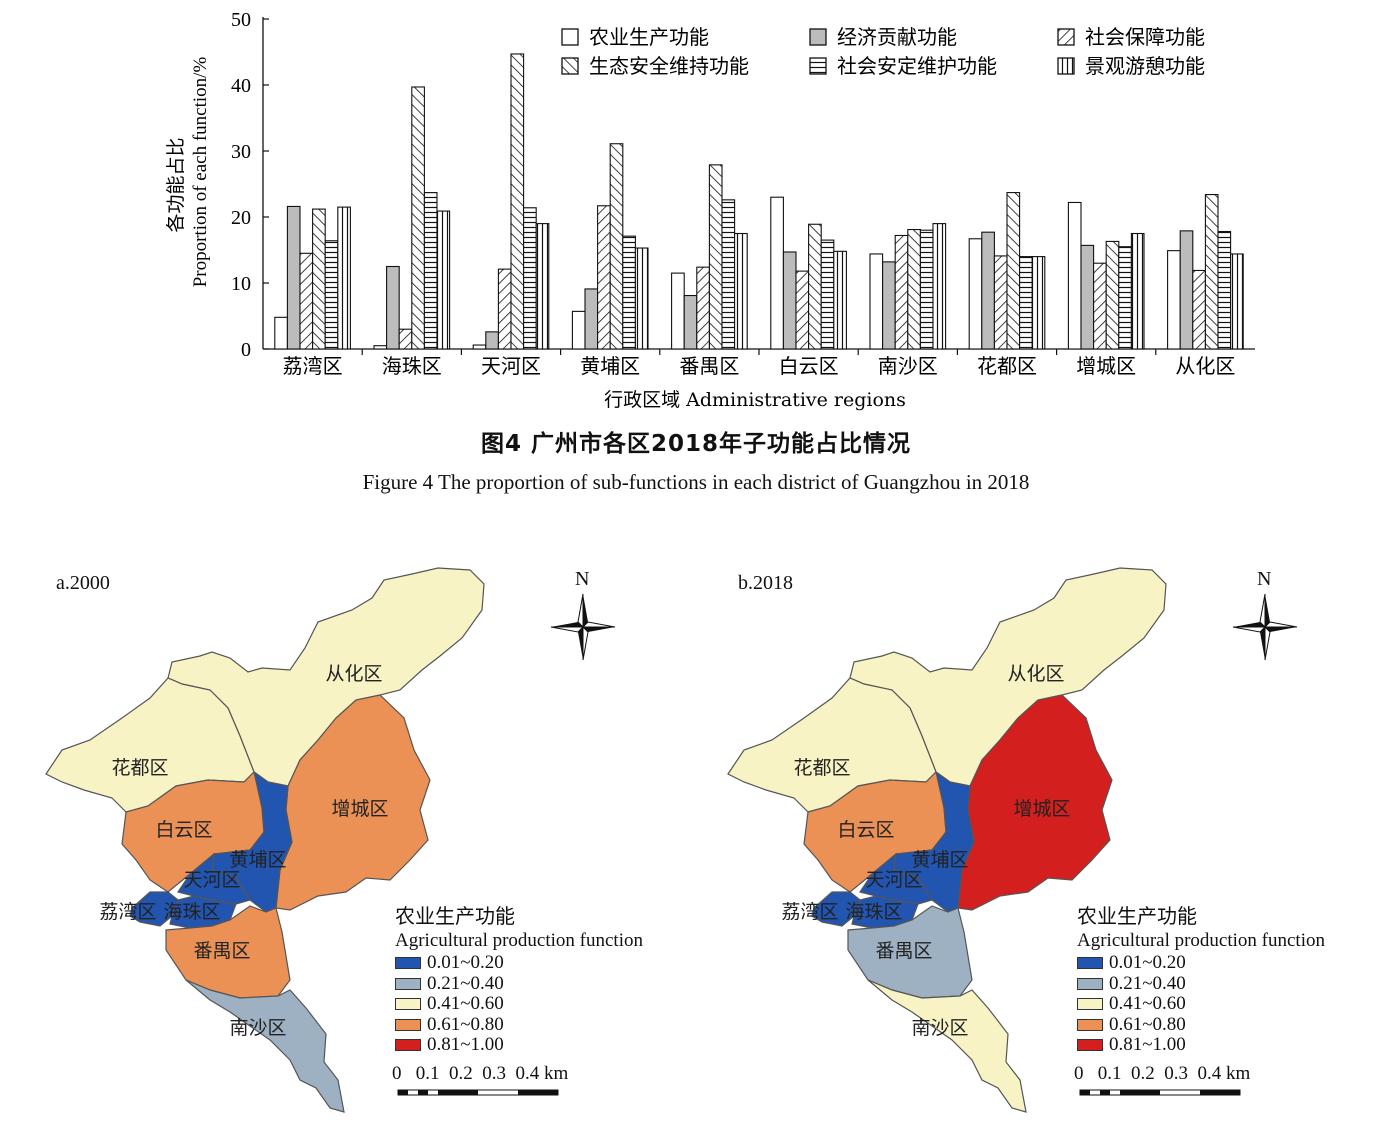  What do you see at coordinates (1145, 66) in the screenshot?
I see `legend-label: 景观游憩功能` at bounding box center [1145, 66].